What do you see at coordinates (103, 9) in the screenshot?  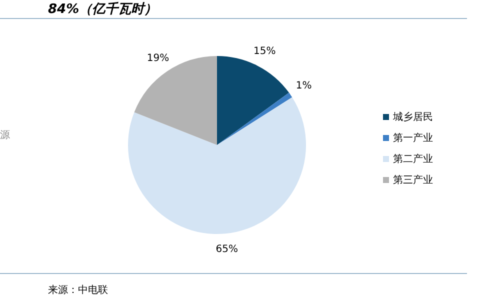 I see `chart-title: 84%（亿千瓦时）` at bounding box center [103, 9].